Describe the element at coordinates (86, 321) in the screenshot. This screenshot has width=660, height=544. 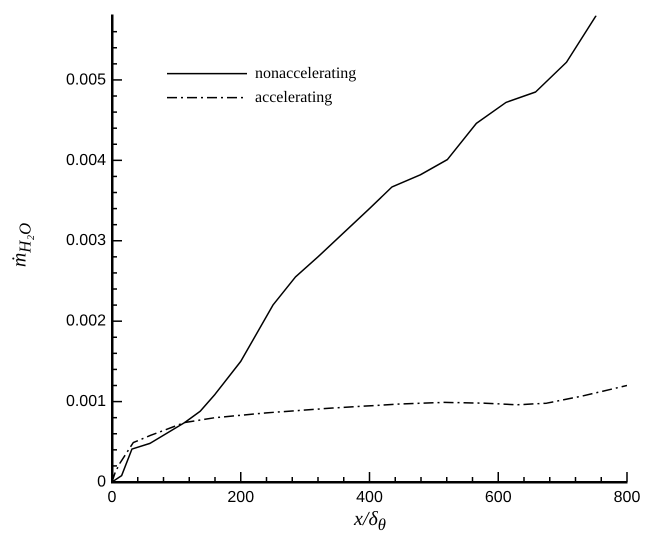
I see `y-tick-label: 0.002` at that location.